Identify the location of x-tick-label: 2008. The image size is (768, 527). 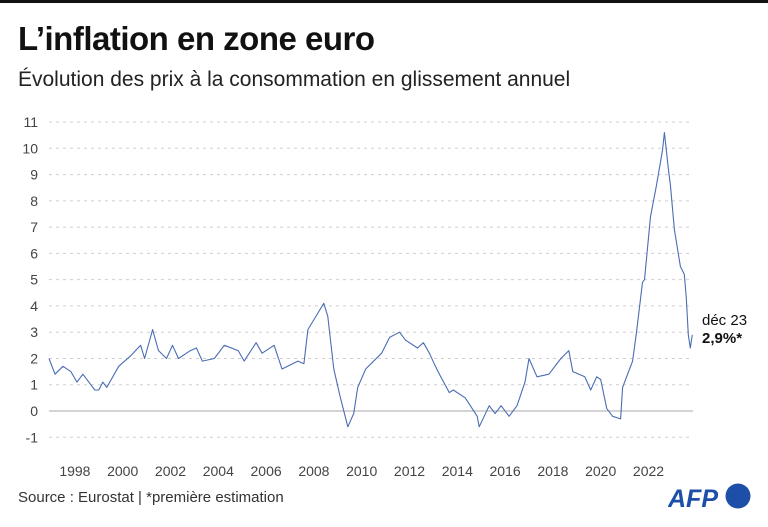
(313, 471).